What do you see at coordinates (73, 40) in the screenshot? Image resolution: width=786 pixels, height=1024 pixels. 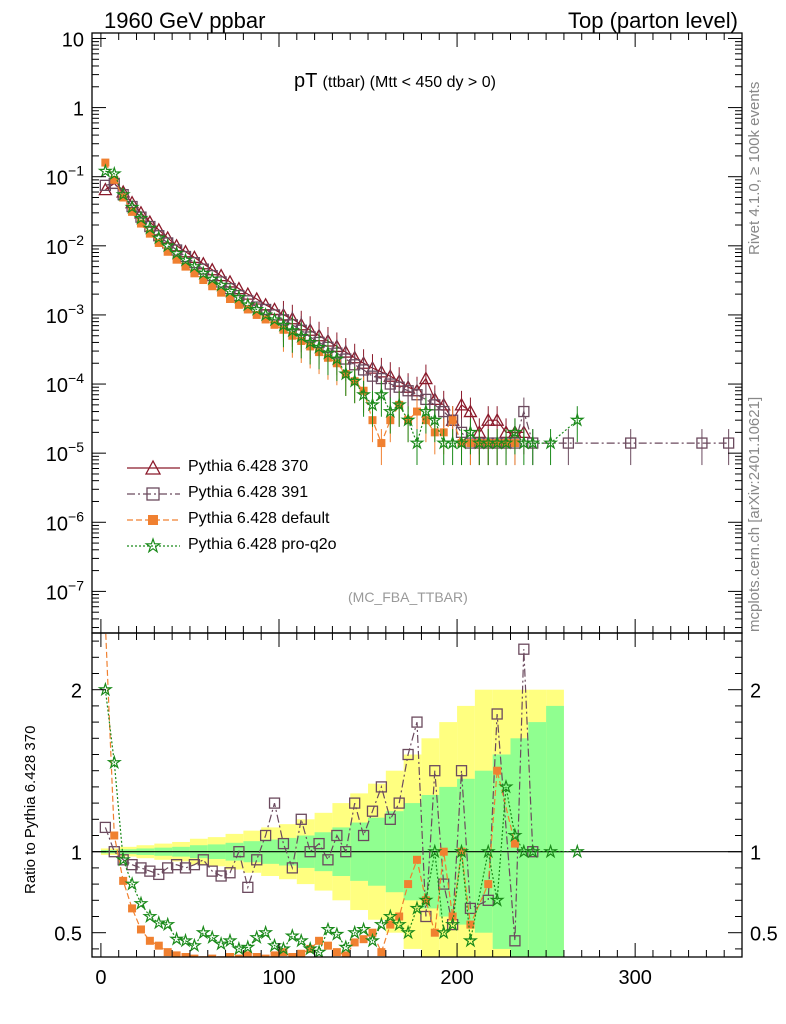 I see `y-tick-label: 10` at bounding box center [73, 40].